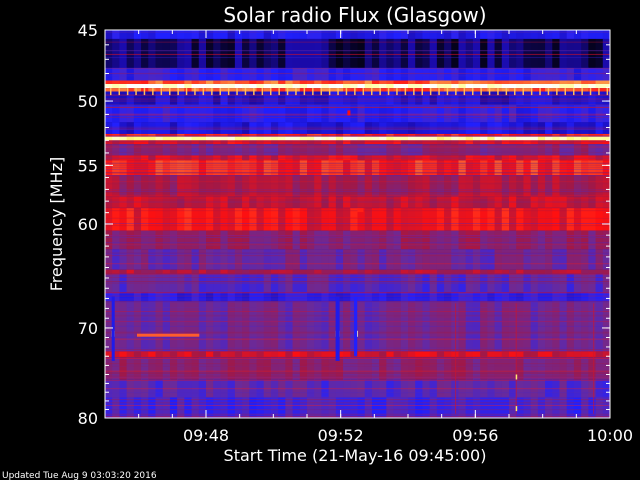 The height and width of the screenshot is (480, 640). Describe the element at coordinates (610, 435) in the screenshot. I see `x-tick-label: 10:00` at that location.